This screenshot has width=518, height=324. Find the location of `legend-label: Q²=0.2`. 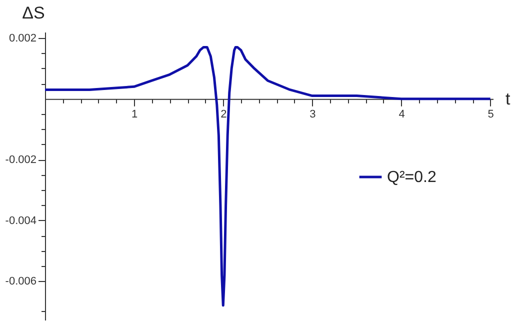

legend-label: Q²=0.2 is located at coordinates (411, 177).